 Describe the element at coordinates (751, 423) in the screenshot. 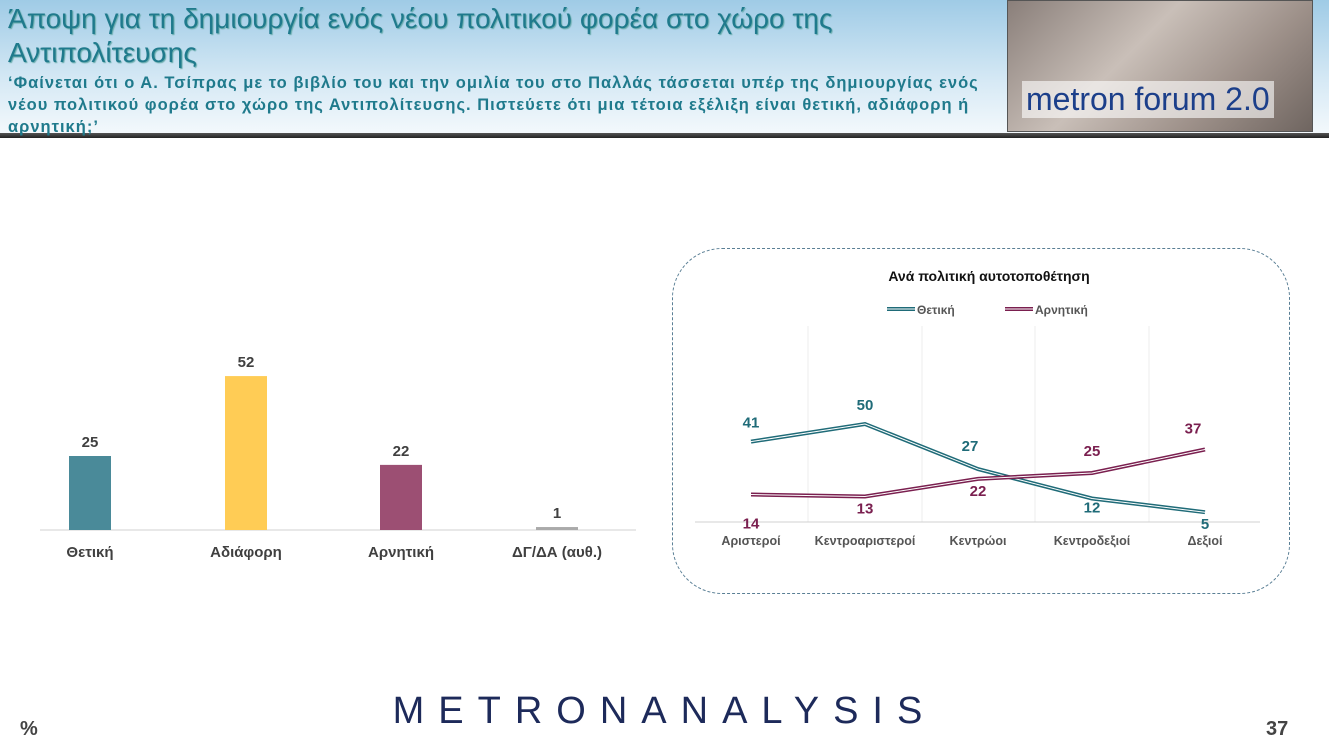

I see `data-label-Θετική-0: 41` at that location.